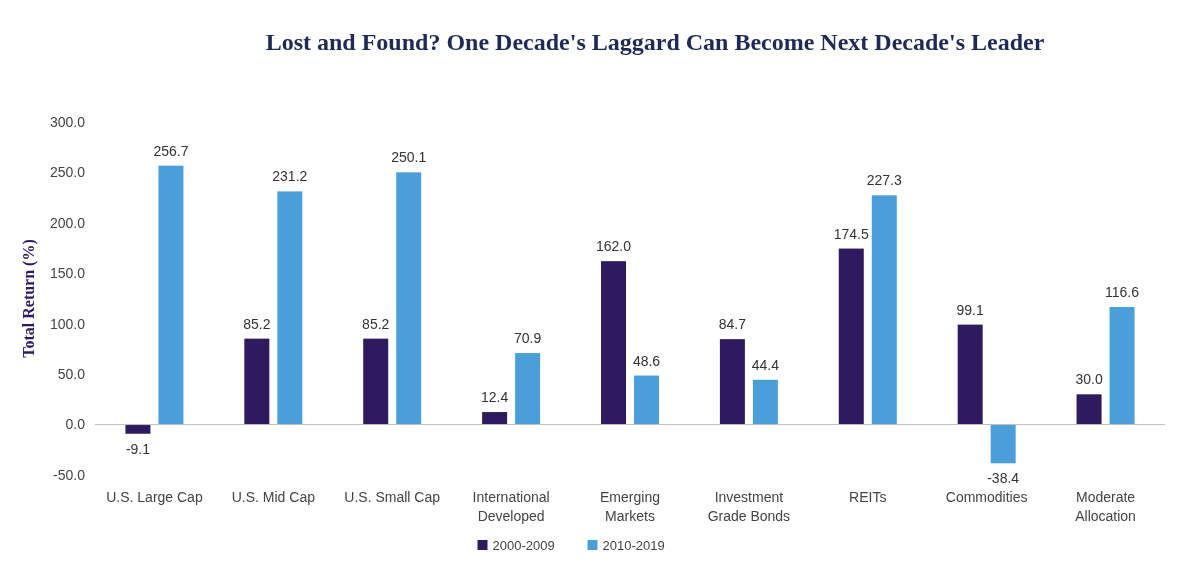 The image size is (1191, 577). What do you see at coordinates (138, 448) in the screenshot?
I see `data-label: -9.1` at bounding box center [138, 448].